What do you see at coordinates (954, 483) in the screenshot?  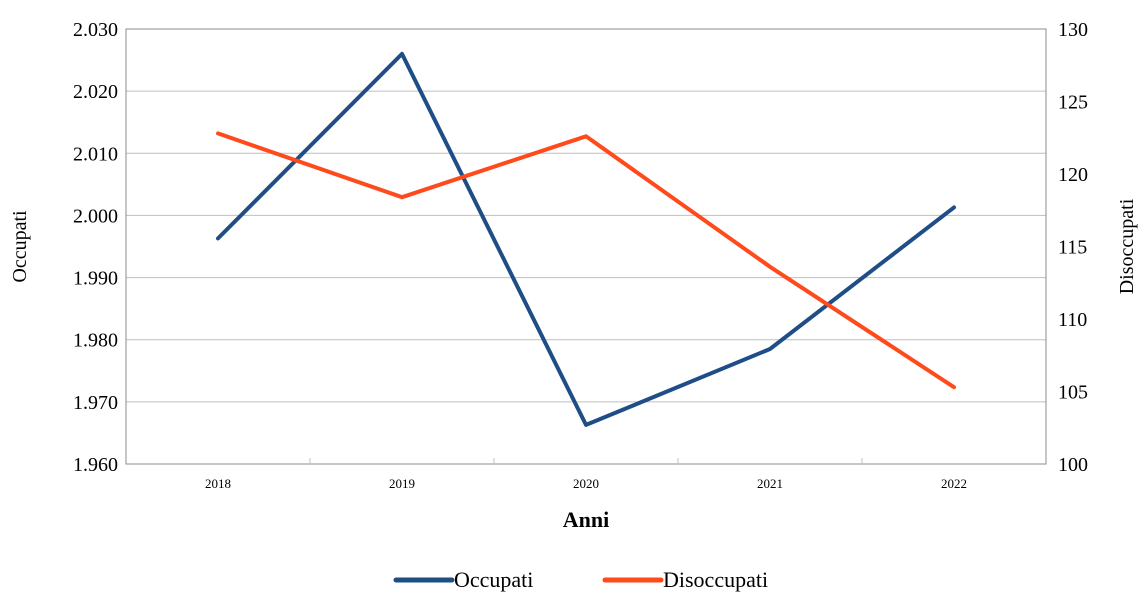 I see `x-tick-label: 2022` at bounding box center [954, 483].